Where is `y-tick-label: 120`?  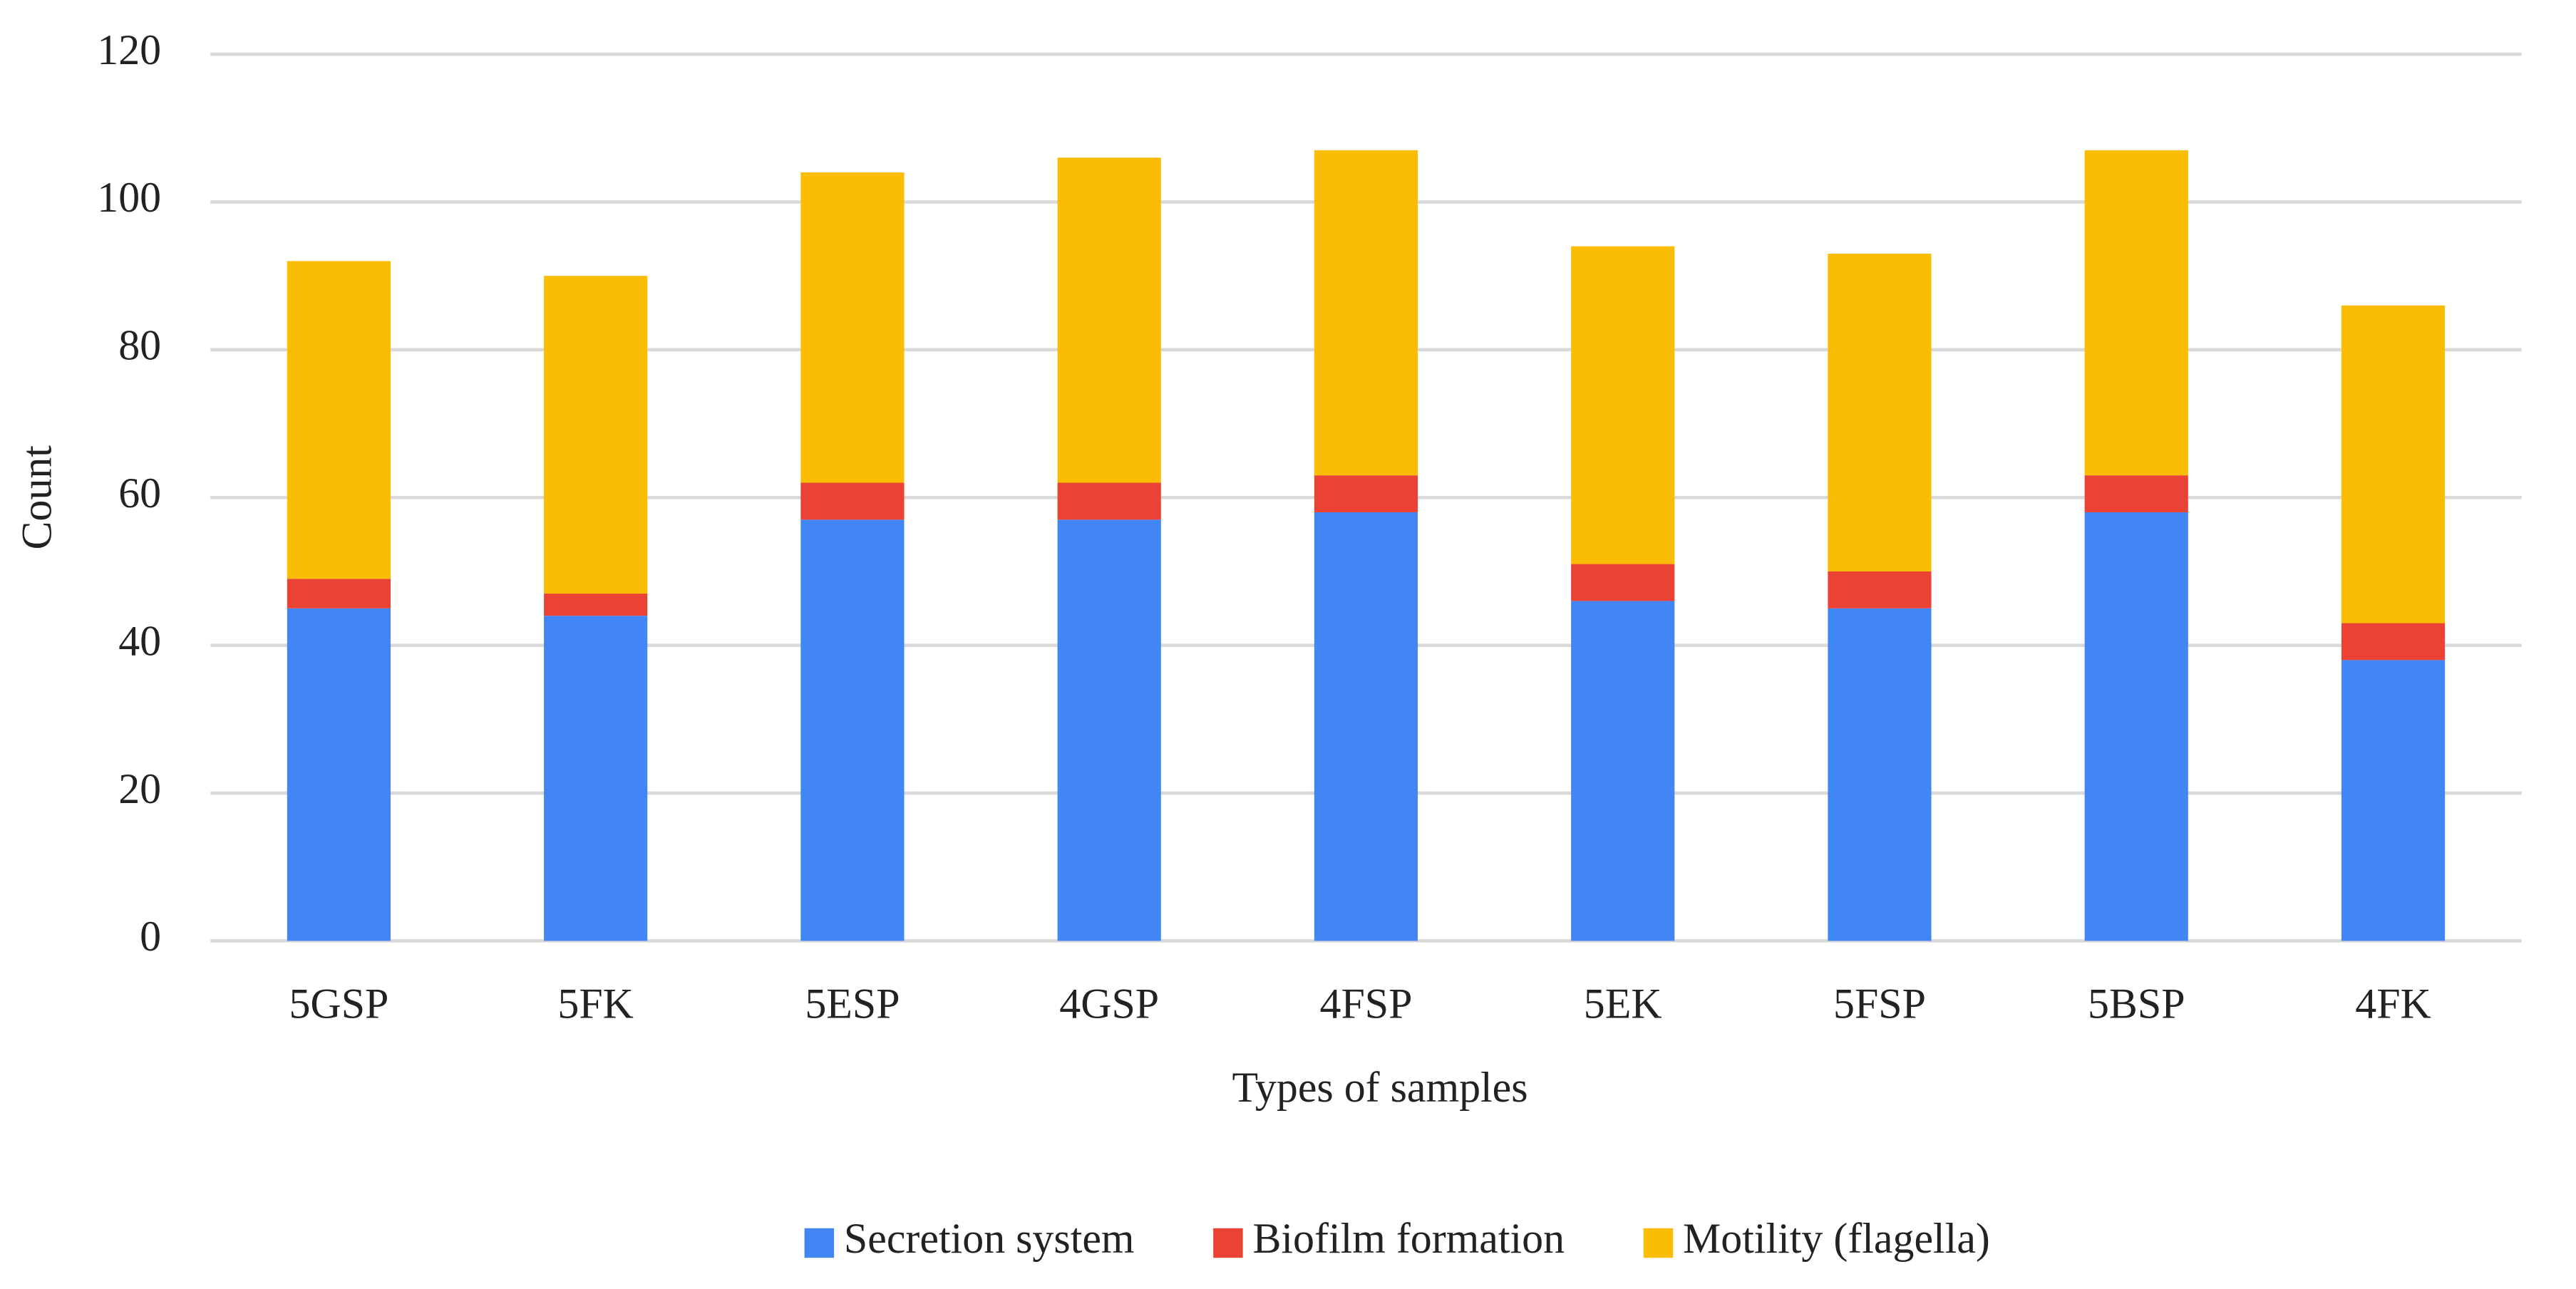
y-tick-label: 120 is located at coordinates (129, 49).